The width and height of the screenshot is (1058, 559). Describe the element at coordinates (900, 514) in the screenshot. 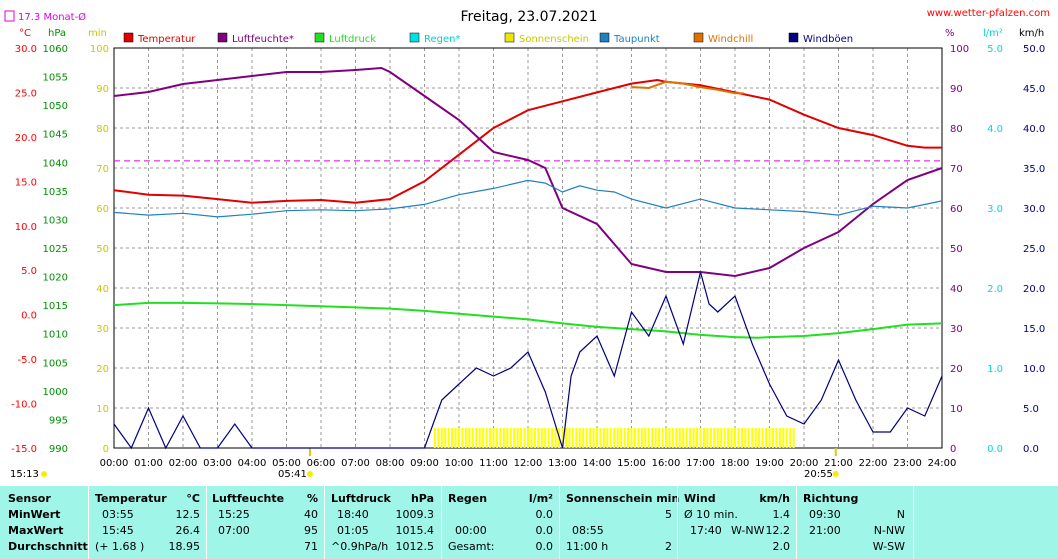

I see `direction-min: N` at that location.